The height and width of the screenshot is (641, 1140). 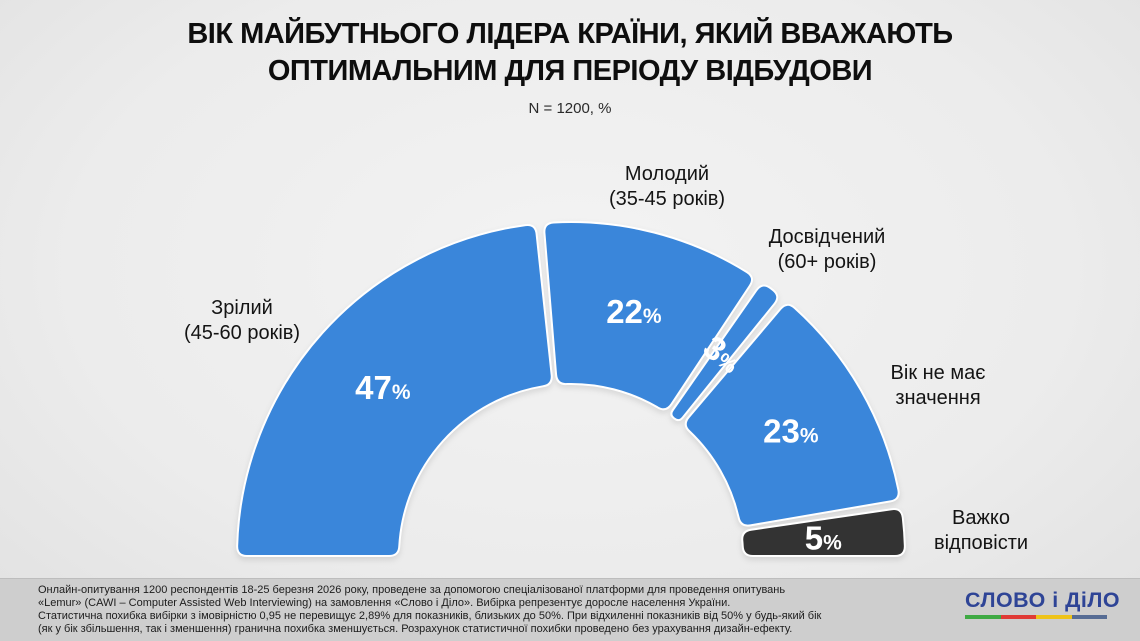 What do you see at coordinates (938, 385) in the screenshot?
I see `category-label-age-no-matter: Вік не має значення` at bounding box center [938, 385].